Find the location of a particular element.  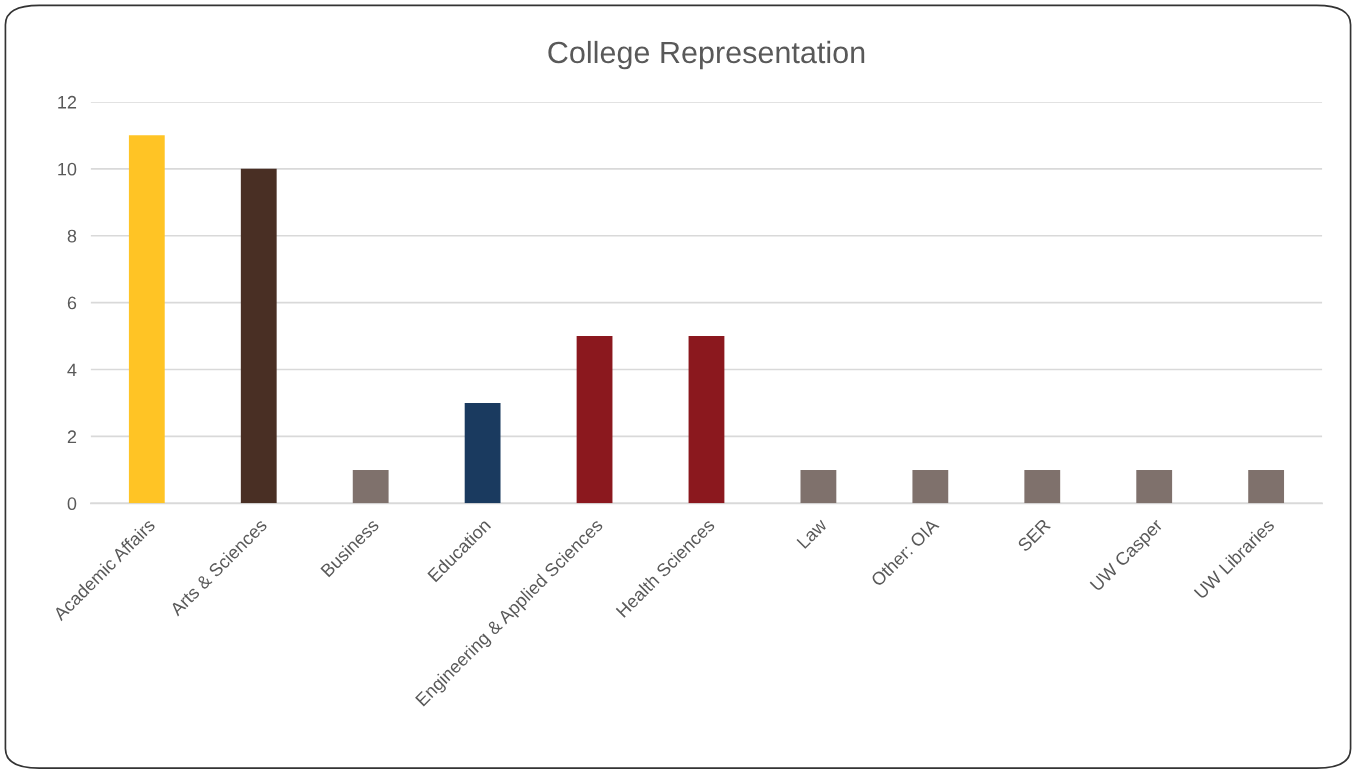

y-tick-label: 4 is located at coordinates (72, 370).